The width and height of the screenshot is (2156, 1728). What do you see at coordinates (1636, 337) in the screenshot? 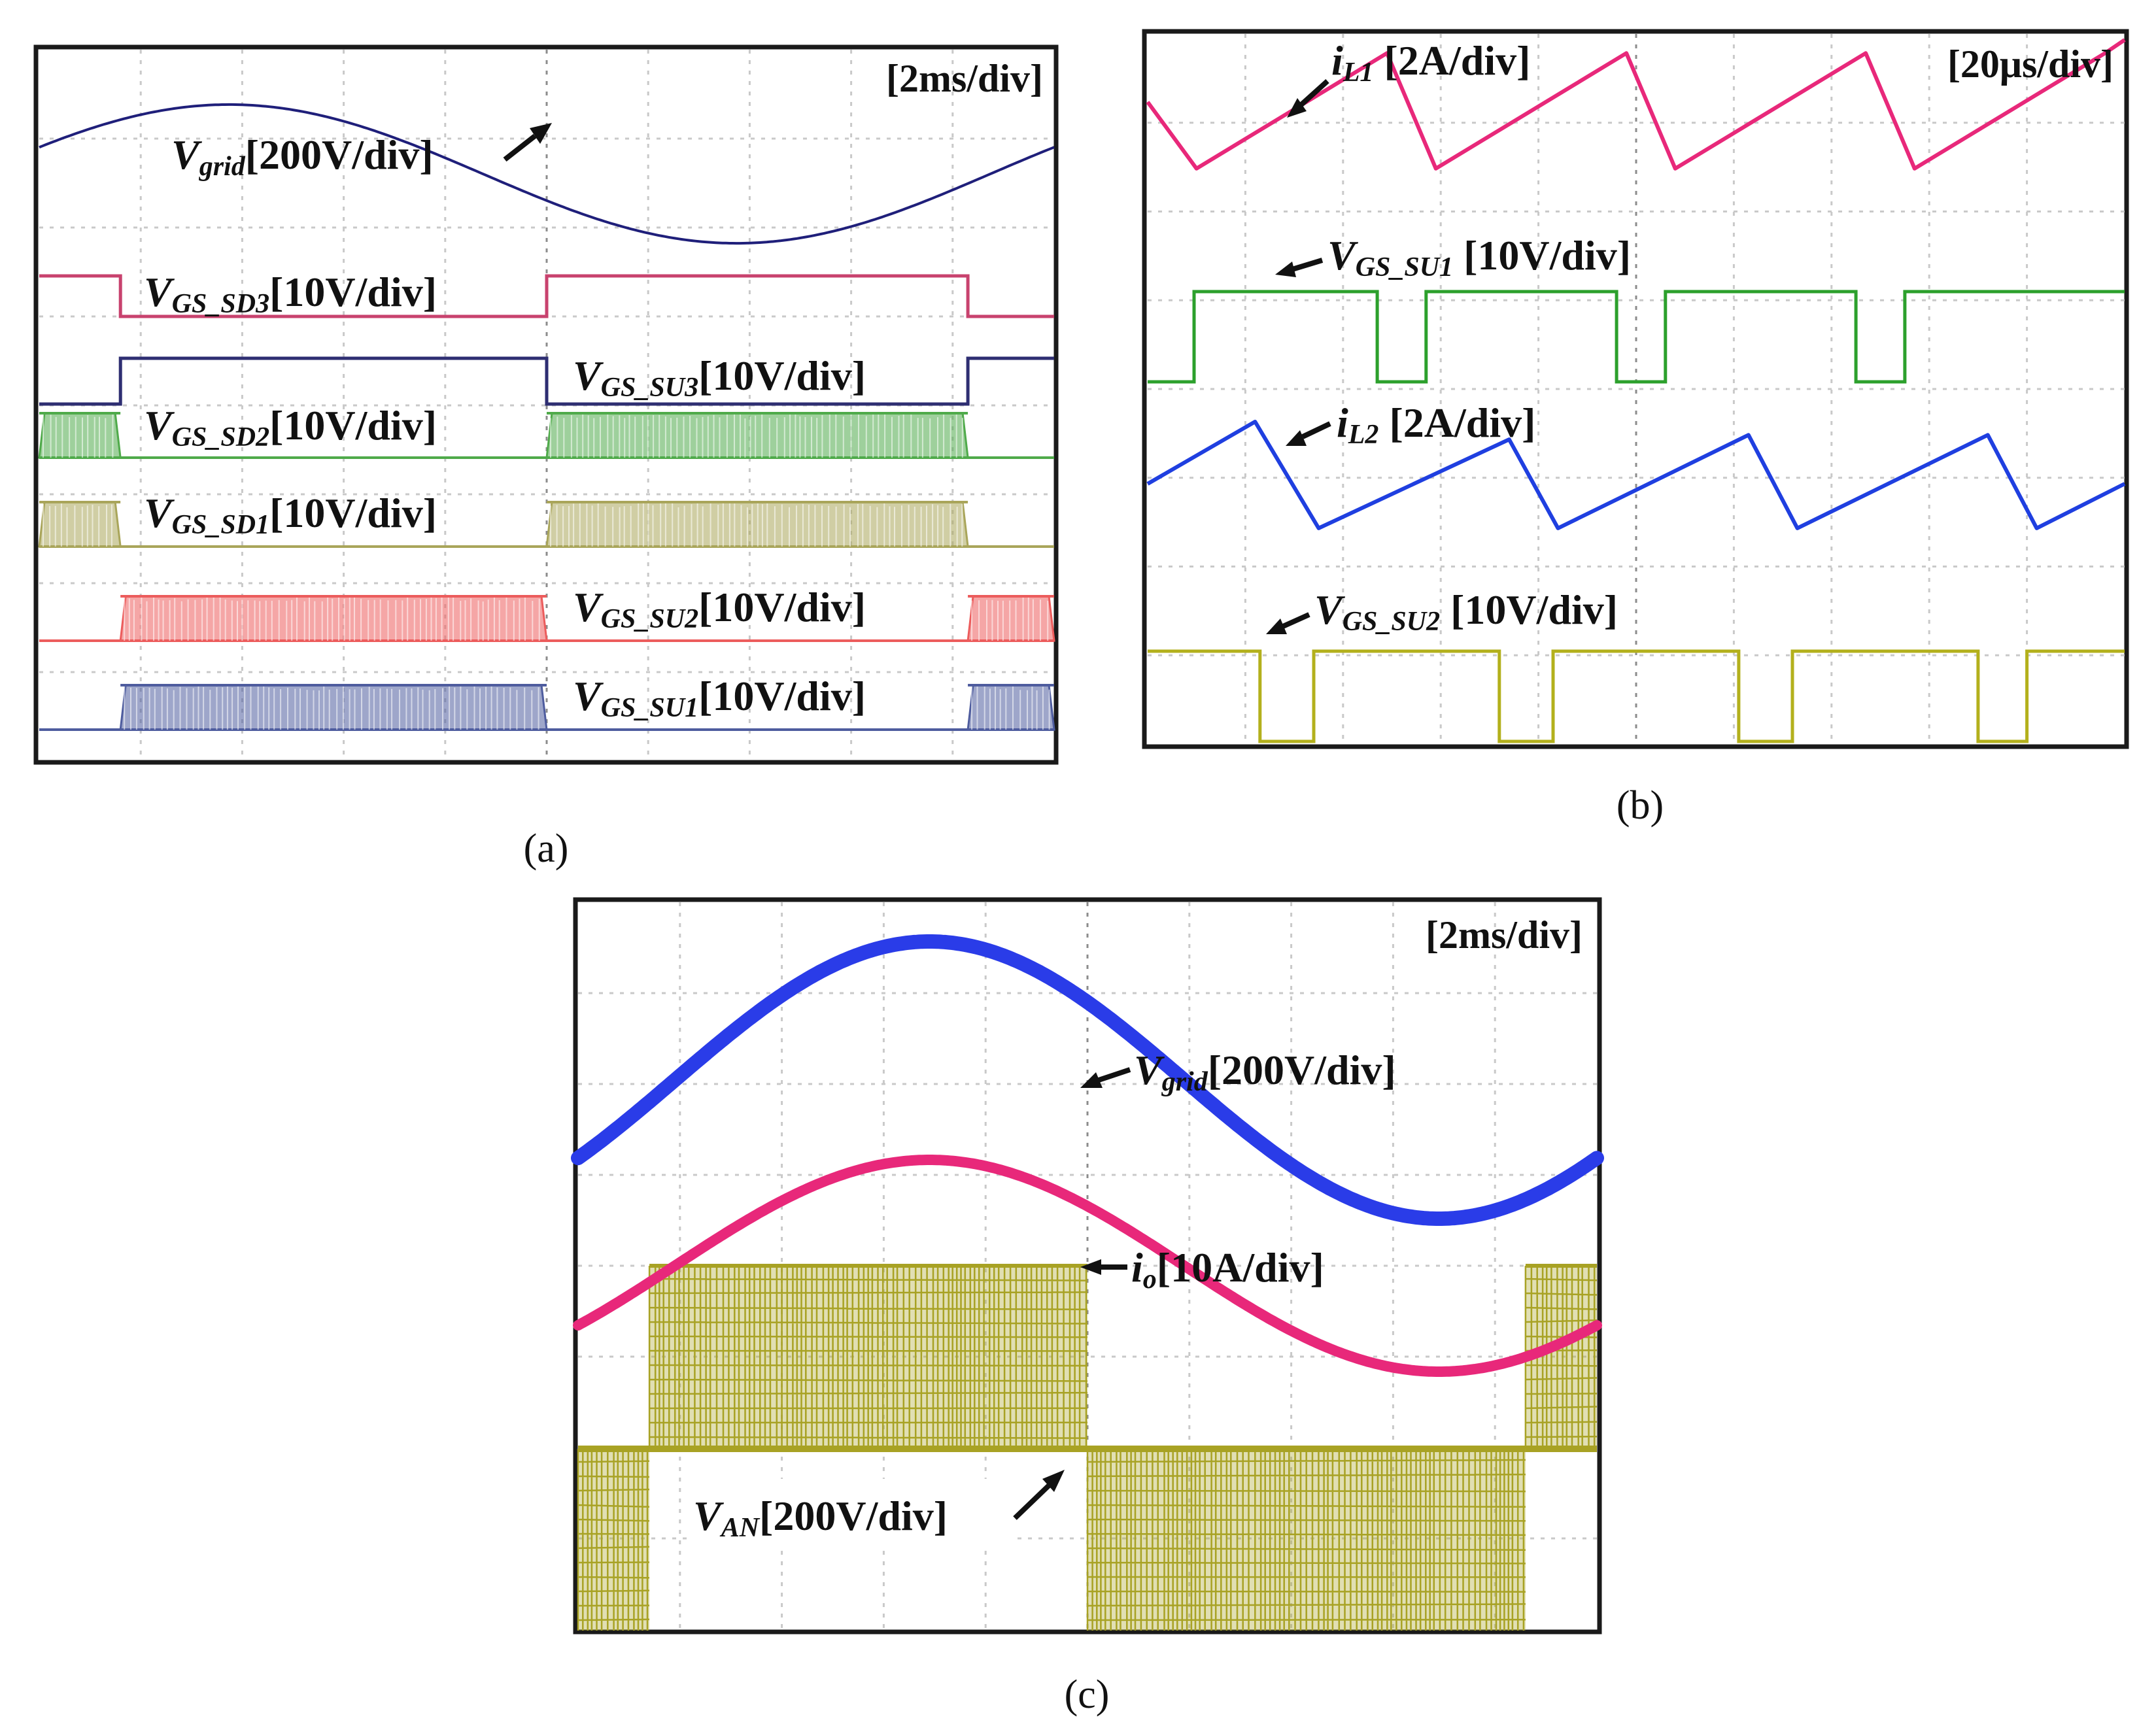
I see `trace-vgs-su1-b` at bounding box center [1636, 337].